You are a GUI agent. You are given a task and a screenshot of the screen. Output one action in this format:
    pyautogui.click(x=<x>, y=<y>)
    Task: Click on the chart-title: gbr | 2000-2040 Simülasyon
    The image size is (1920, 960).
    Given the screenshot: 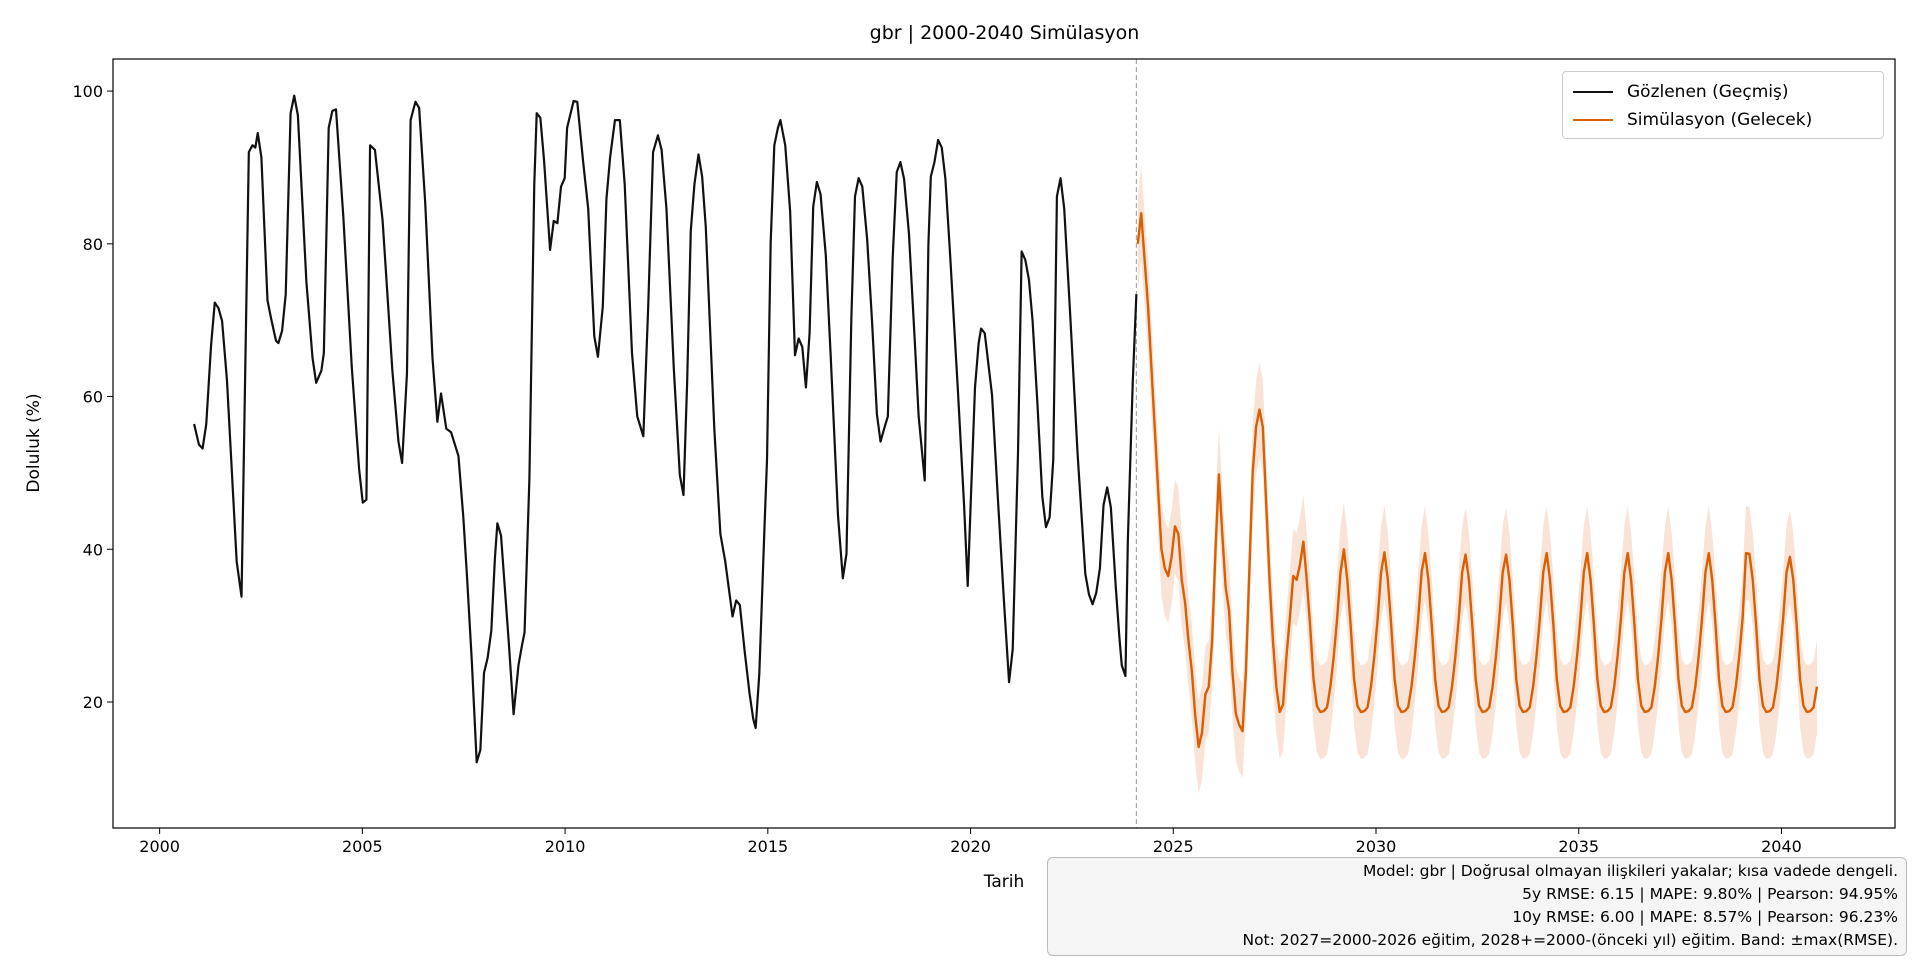 What is the action you would take?
    pyautogui.click(x=1004, y=33)
    